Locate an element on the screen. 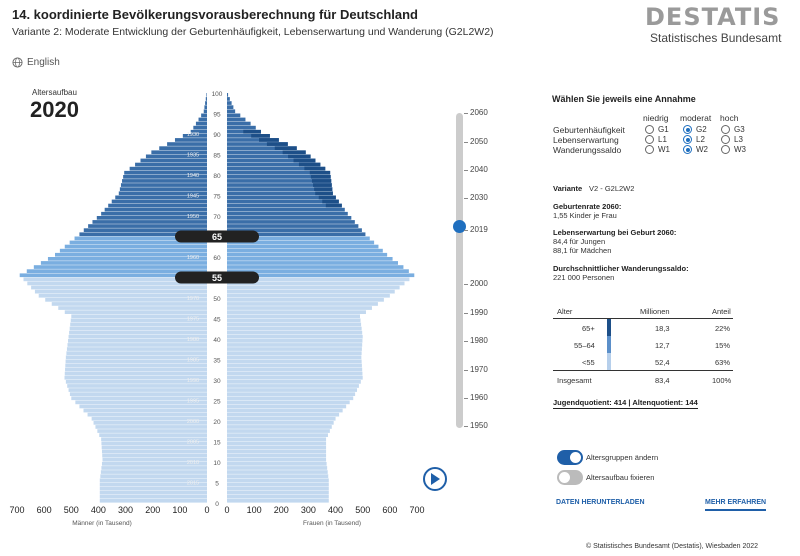  radio-L2 is located at coordinates (687, 139).